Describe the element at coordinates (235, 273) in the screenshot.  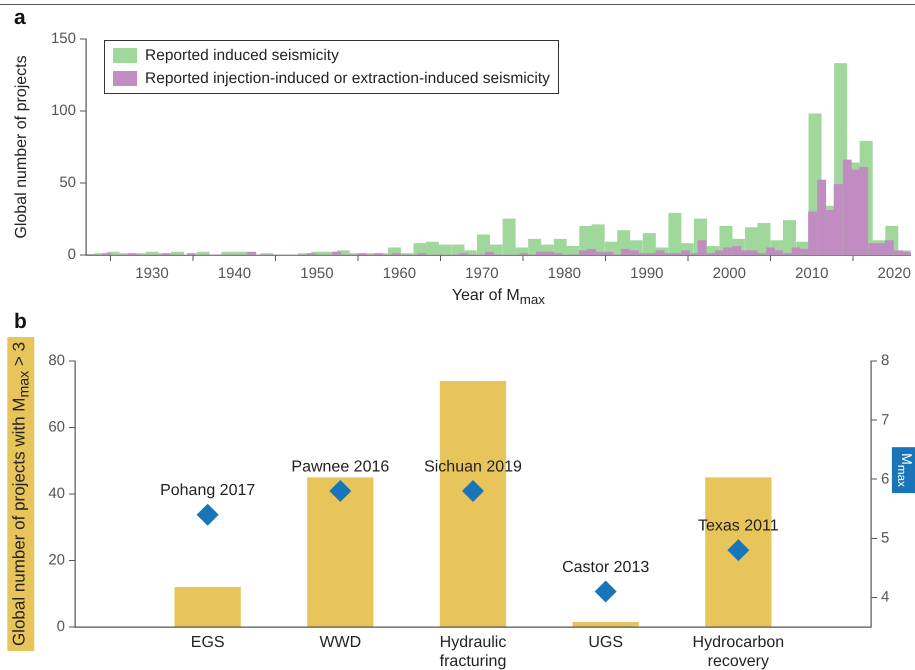
I see `x-tick-label: 1940` at that location.